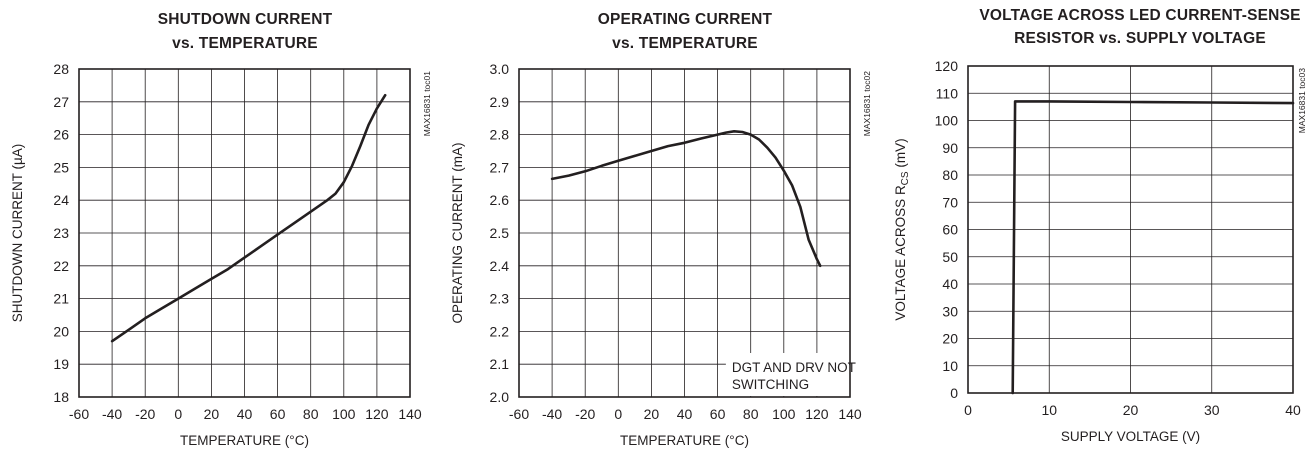  I want to click on y-tick-label: 2.7, so click(500, 167).